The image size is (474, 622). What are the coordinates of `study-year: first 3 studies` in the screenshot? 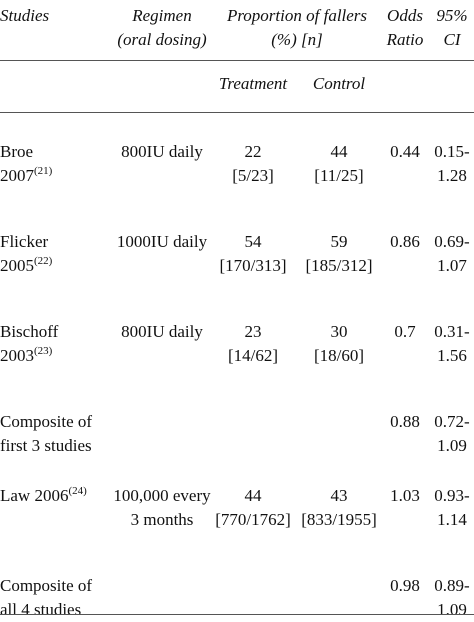 It's located at (46, 445).